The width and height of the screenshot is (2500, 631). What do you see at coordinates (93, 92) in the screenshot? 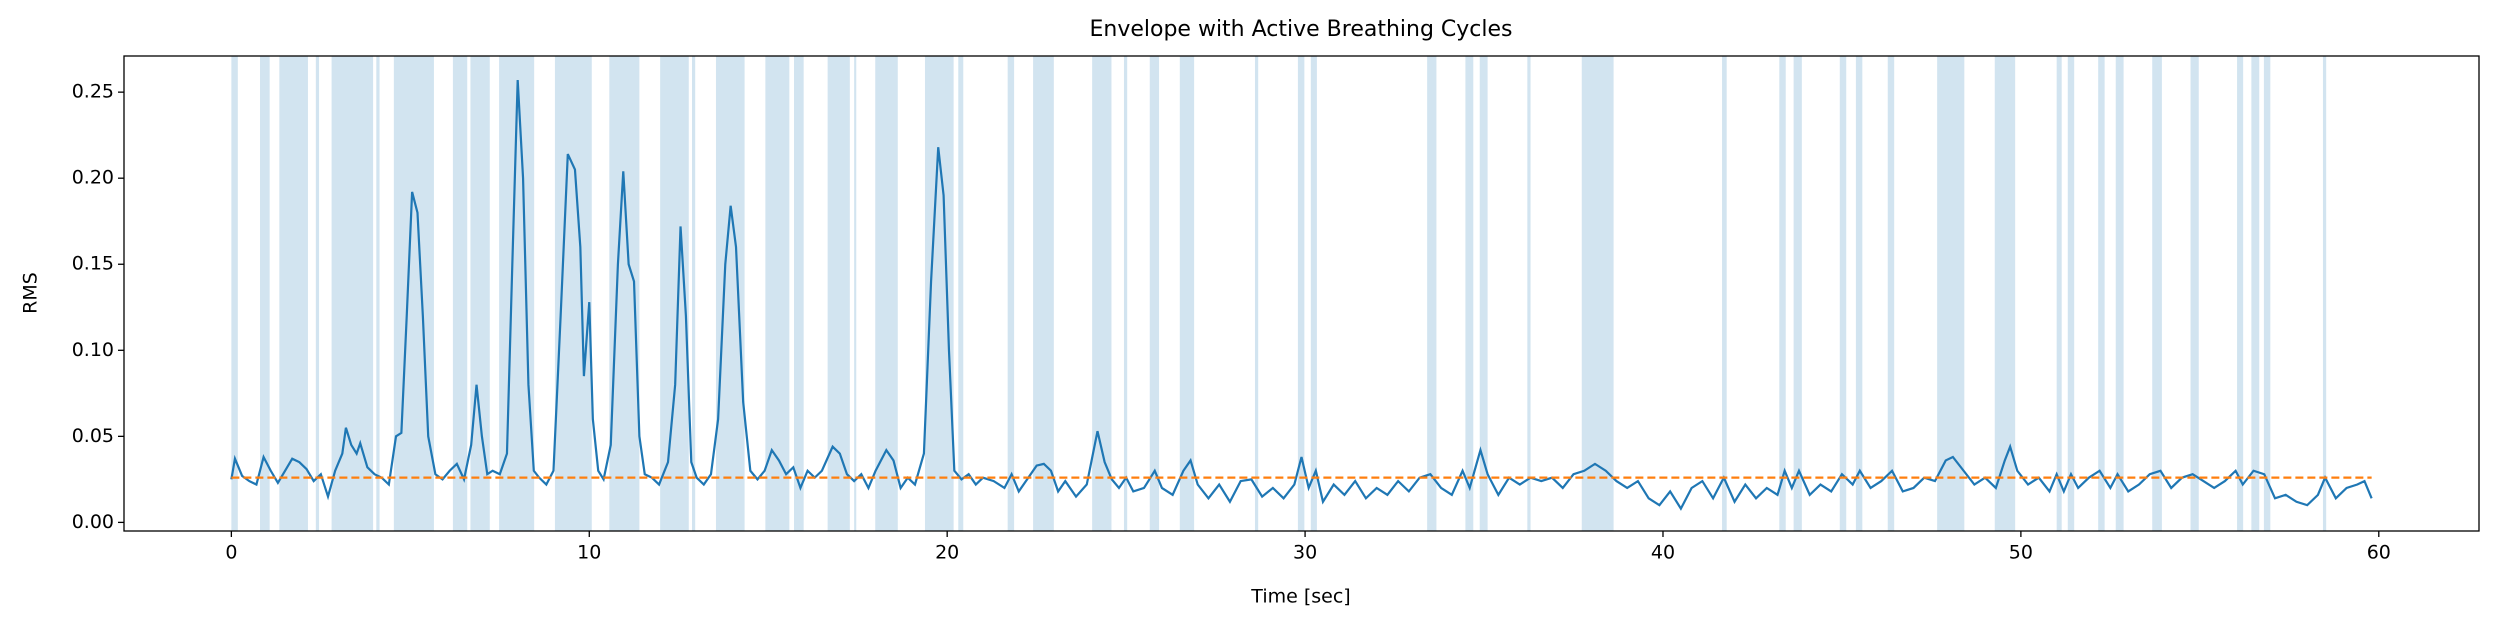
I see `y-tick-label: 0.25` at bounding box center [93, 92].